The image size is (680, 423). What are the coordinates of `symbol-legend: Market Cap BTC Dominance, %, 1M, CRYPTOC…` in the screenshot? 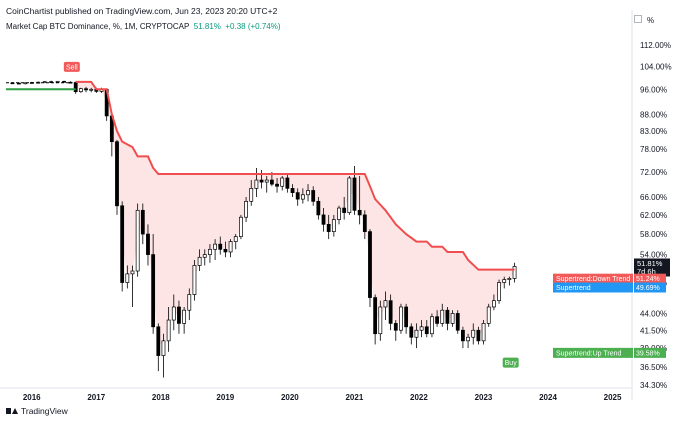 It's located at (143, 26).